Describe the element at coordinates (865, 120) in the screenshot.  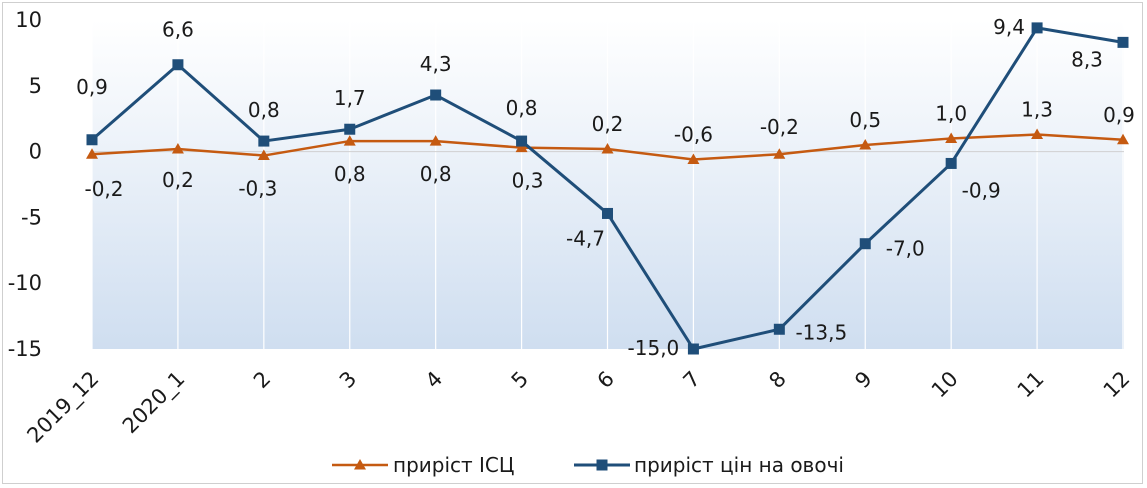
I see `data-label-cpi: 0,5` at that location.